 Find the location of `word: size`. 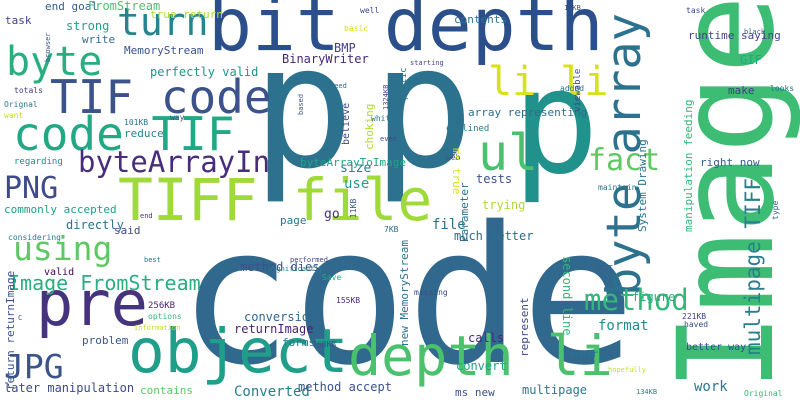

word: size is located at coordinates (355, 168).